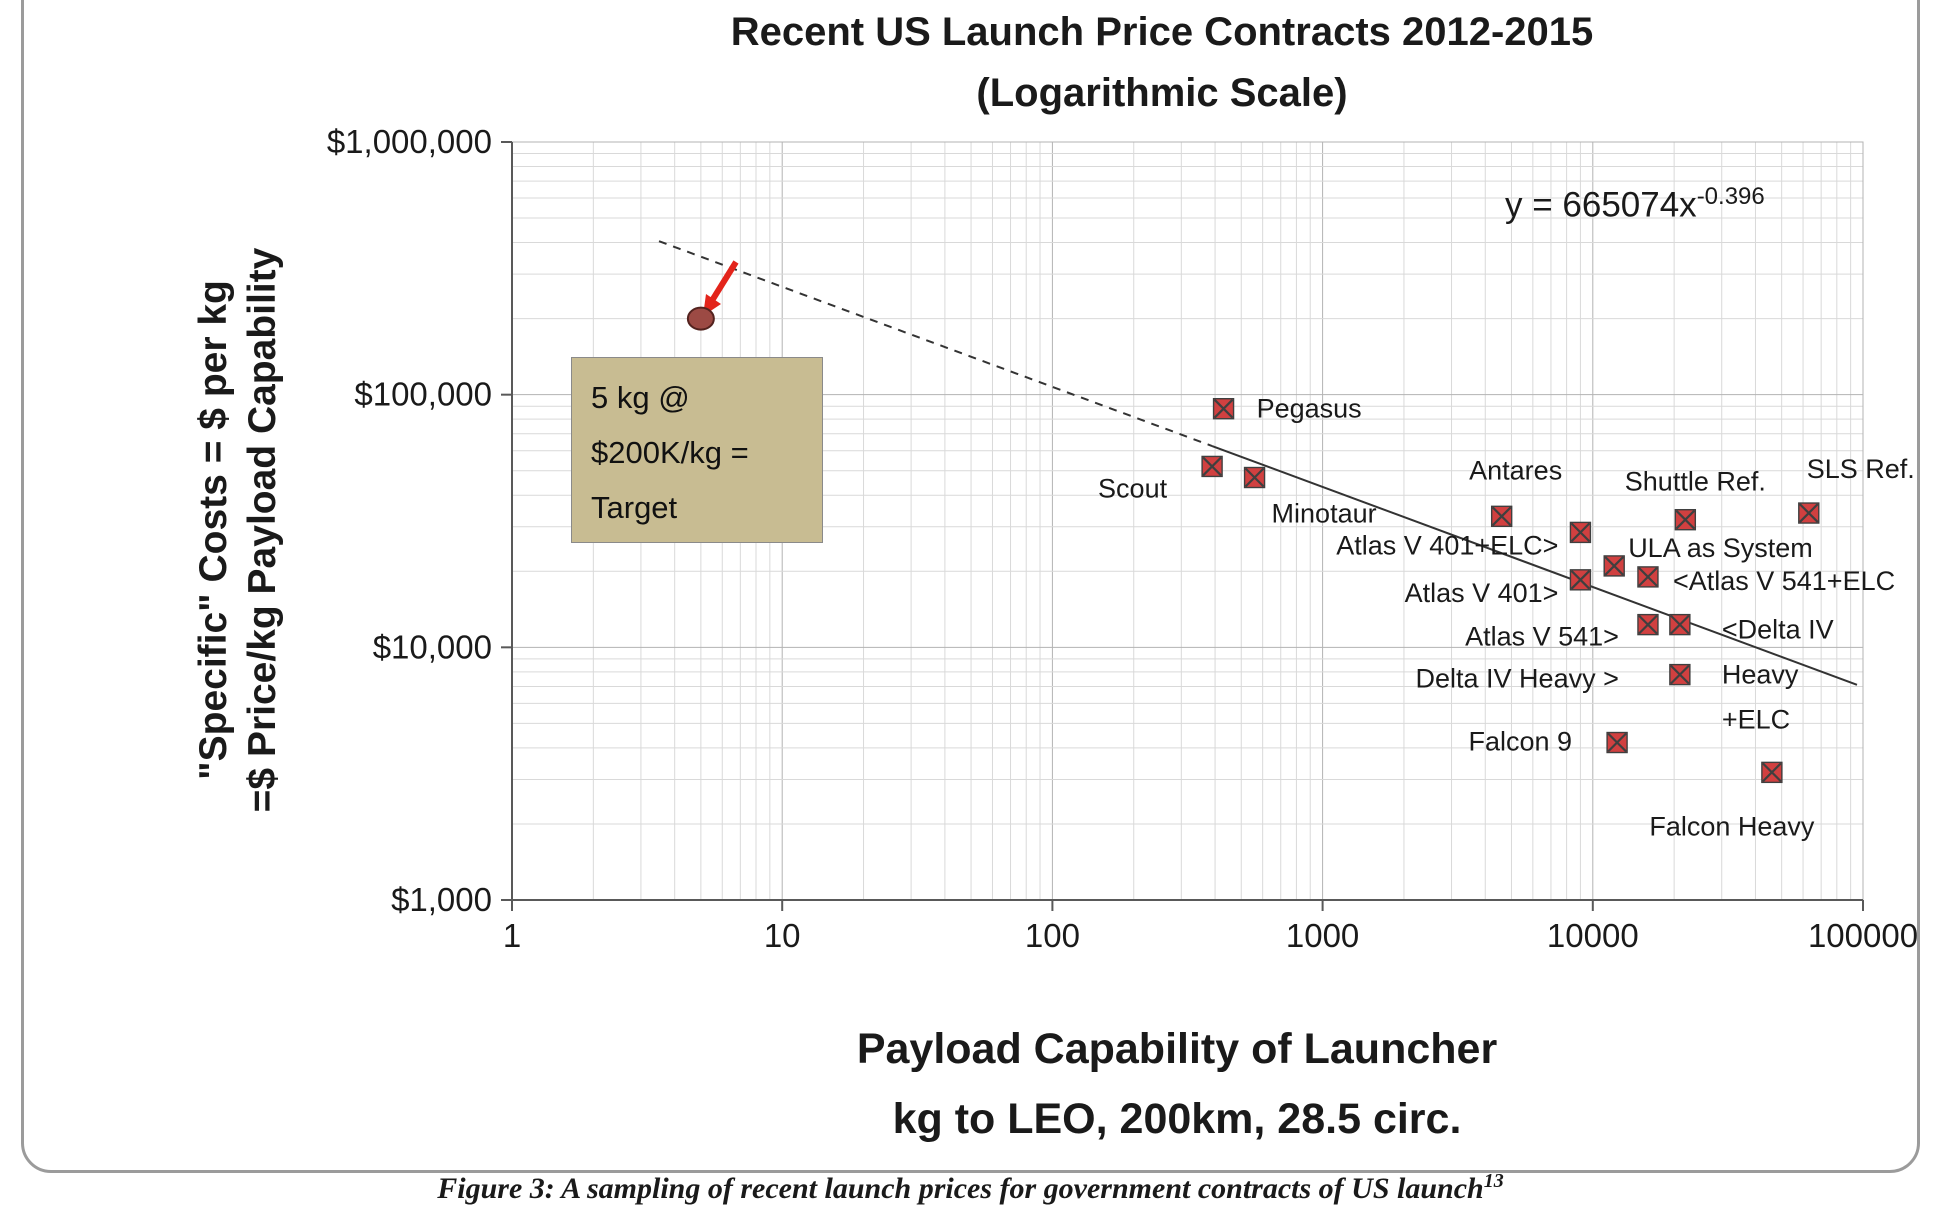 The height and width of the screenshot is (1206, 1941). I want to click on x-tick-label: 10000, so click(1593, 935).